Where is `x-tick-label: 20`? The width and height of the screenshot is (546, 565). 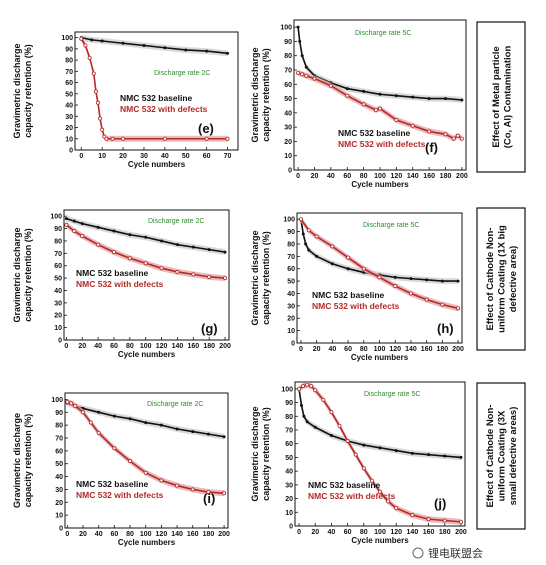 x-tick-label: 20 is located at coordinates (315, 176).